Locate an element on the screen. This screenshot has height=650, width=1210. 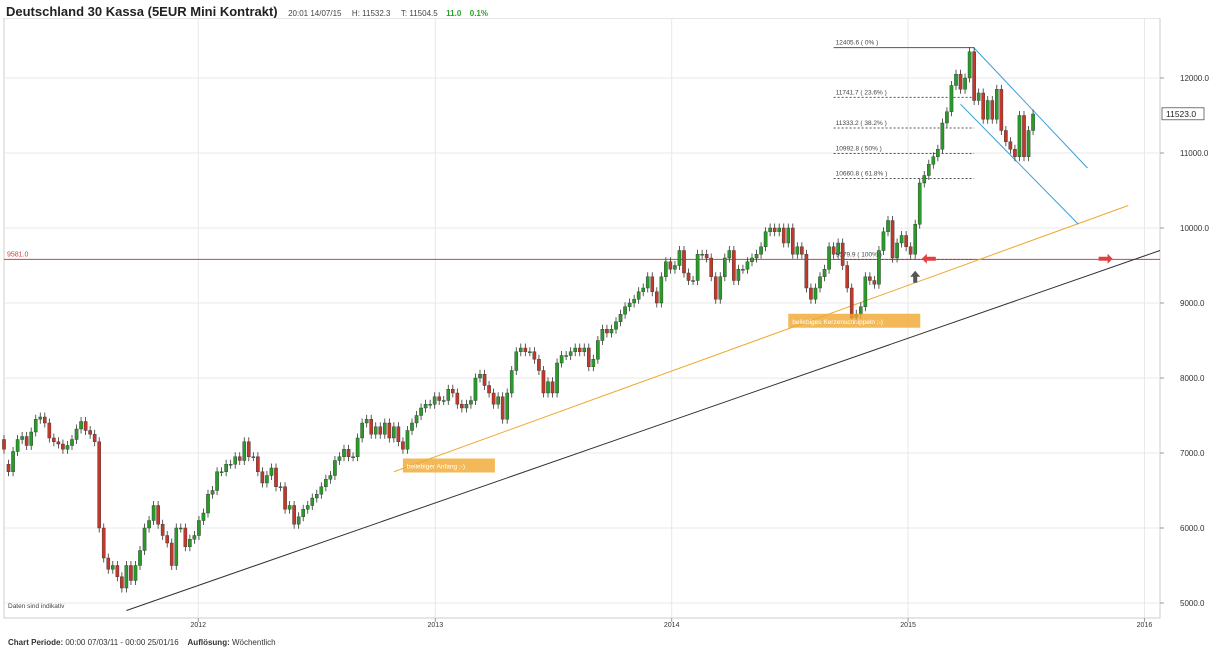
x-tick-label: 2015 is located at coordinates (908, 625).